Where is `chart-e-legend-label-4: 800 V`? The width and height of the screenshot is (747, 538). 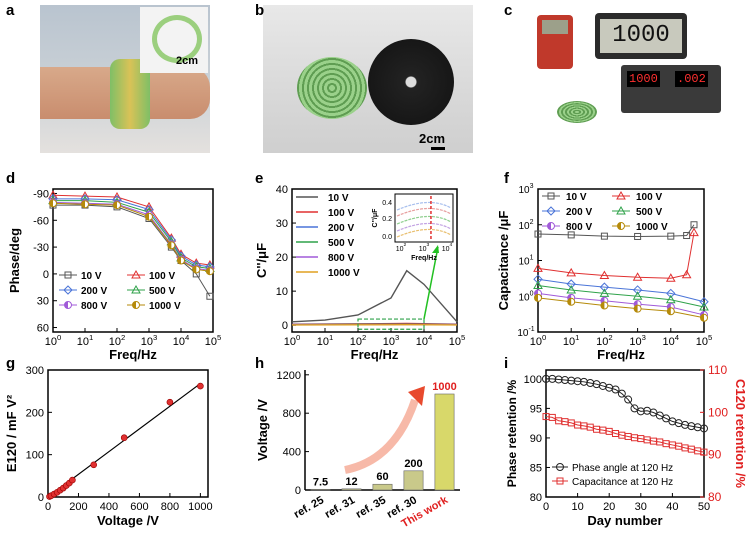
chart-e-legend-label-4: 800 V is located at coordinates (341, 258).